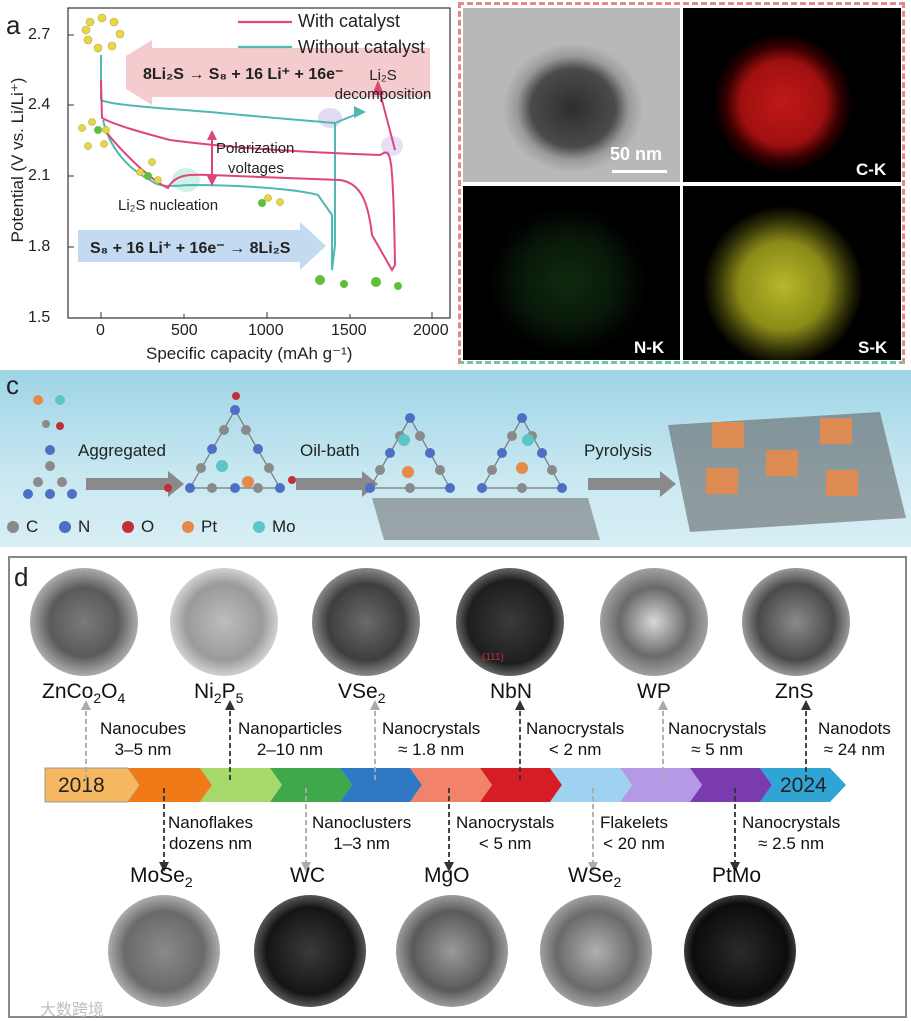 The image size is (911, 1021). What do you see at coordinates (792, 273) in the screenshot?
I see `s-k-map` at bounding box center [792, 273].